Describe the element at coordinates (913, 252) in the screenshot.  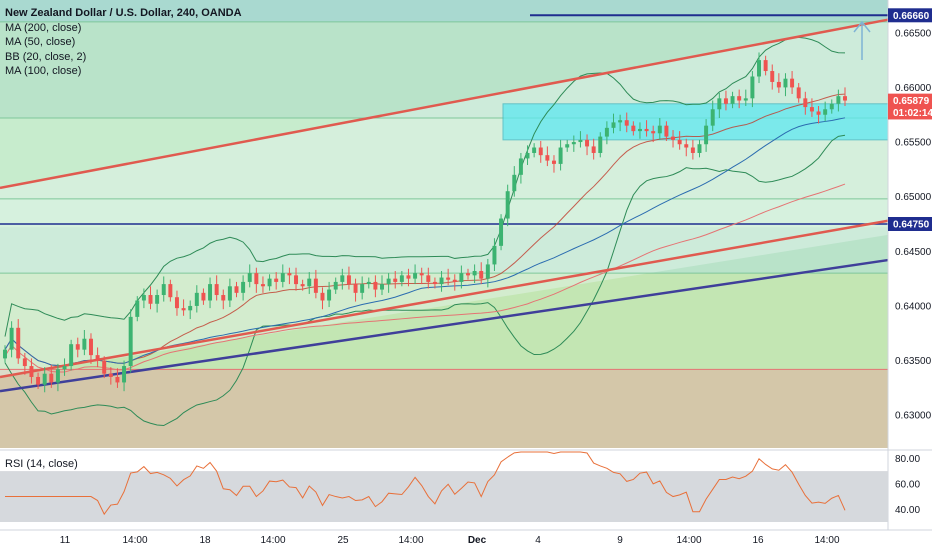
I see `y-tick-label: 0.64500` at that location.